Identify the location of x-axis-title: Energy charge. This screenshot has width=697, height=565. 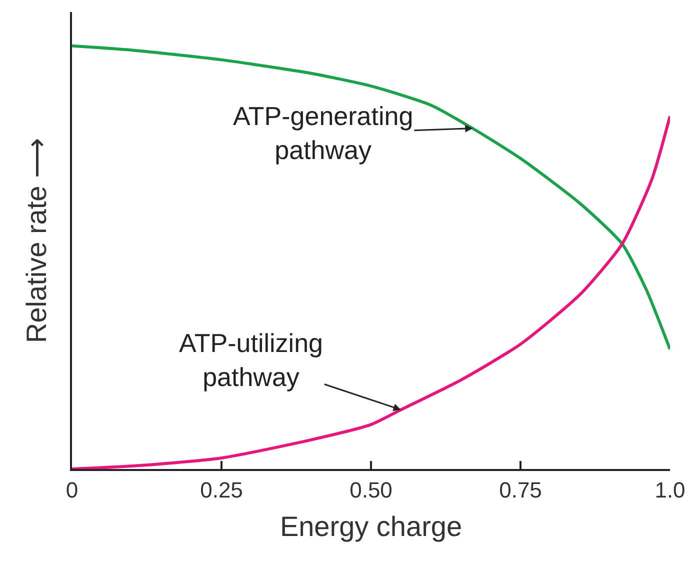
(371, 526).